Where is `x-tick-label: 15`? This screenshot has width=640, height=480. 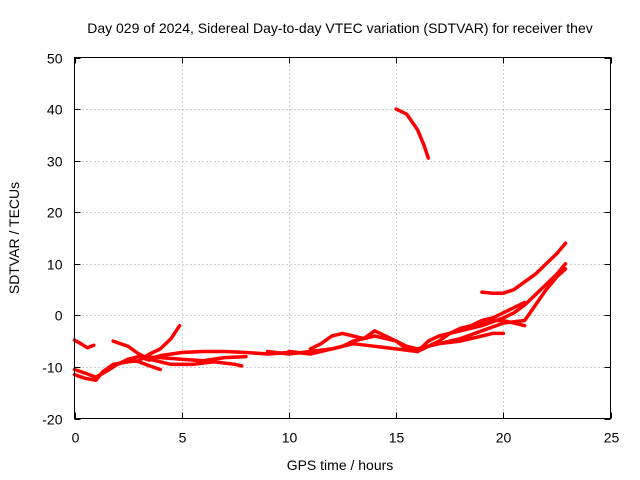
x-tick-label: 15 is located at coordinates (397, 438).